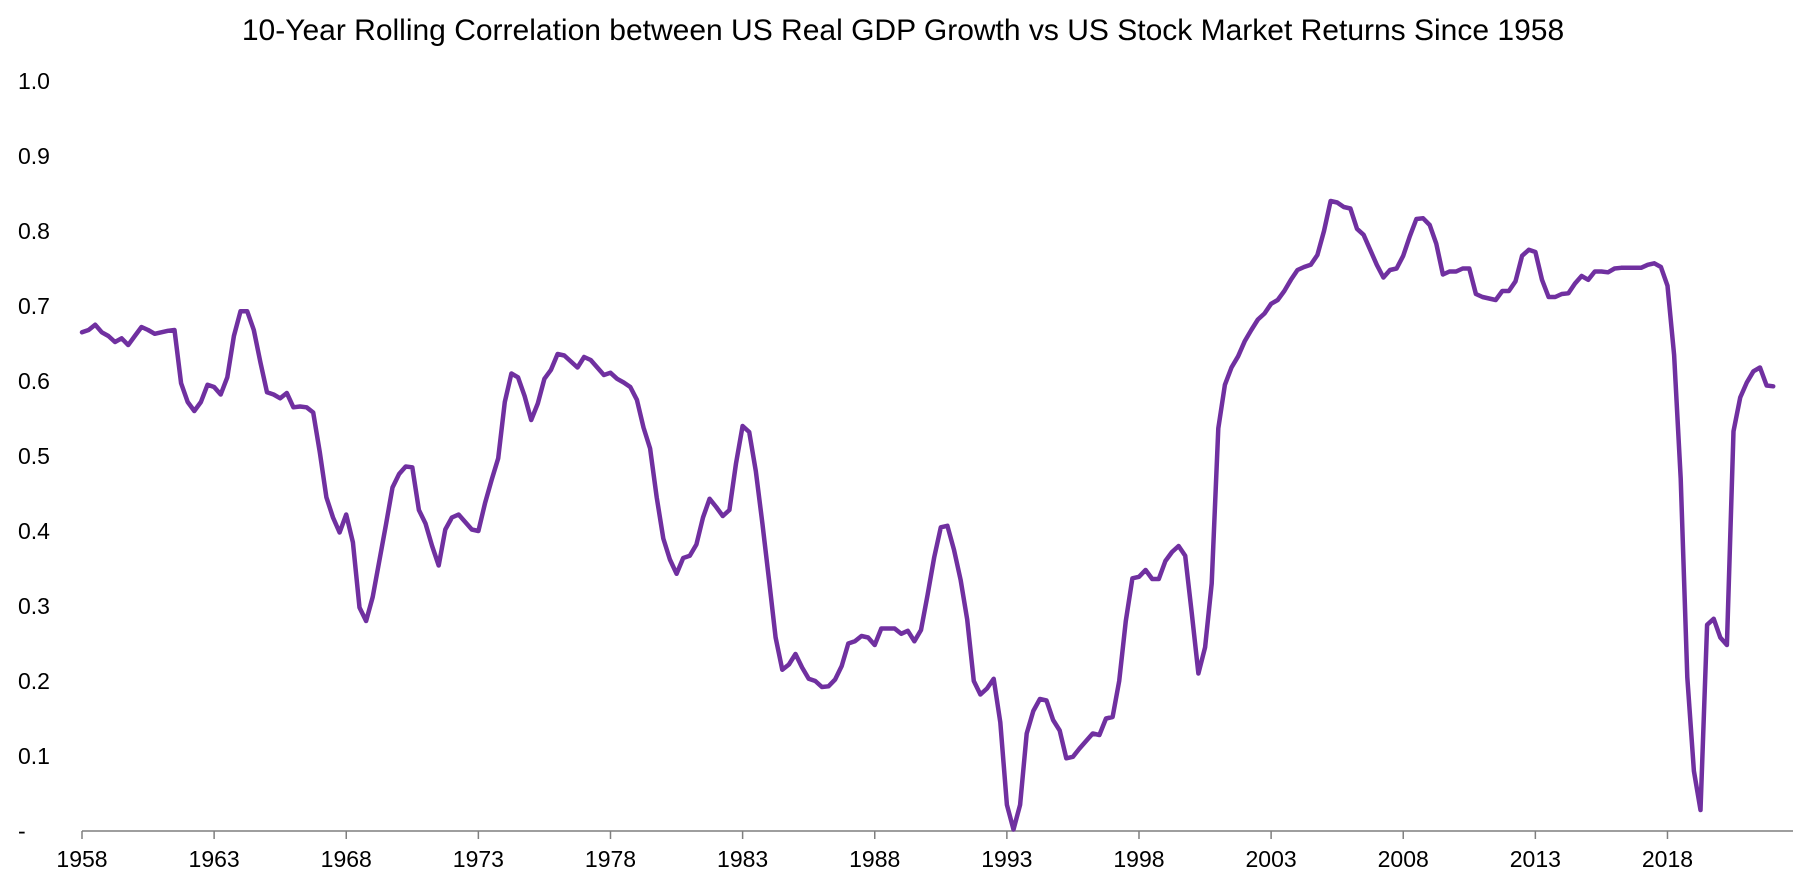 The height and width of the screenshot is (886, 1806). What do you see at coordinates (874, 859) in the screenshot?
I see `x-tick-label: 1988` at bounding box center [874, 859].